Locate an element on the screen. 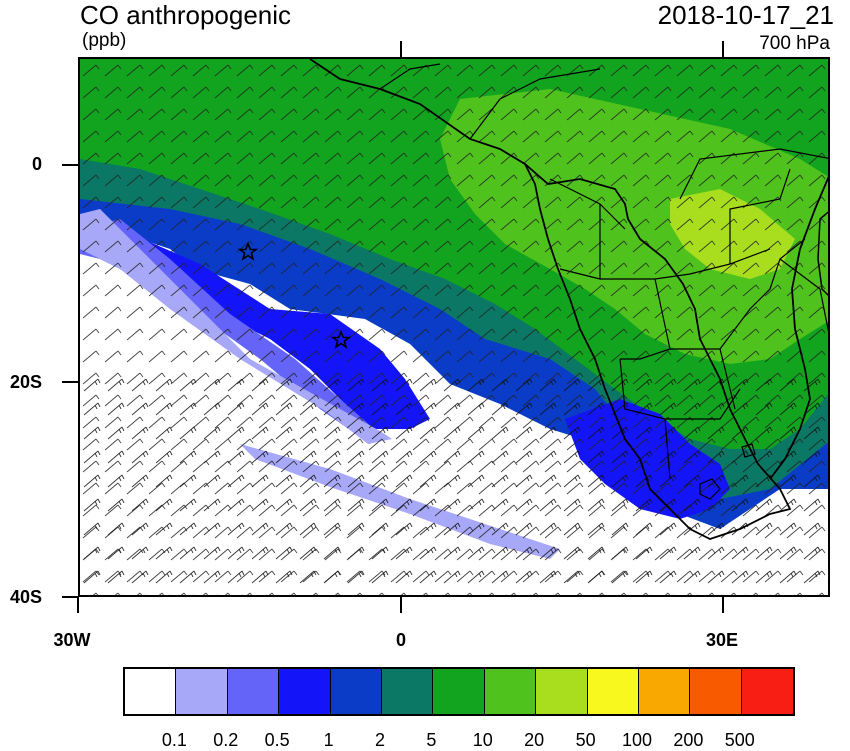 Image resolution: width=850 pixels, height=751 pixels. units-label: (ppb) is located at coordinates (104, 40).